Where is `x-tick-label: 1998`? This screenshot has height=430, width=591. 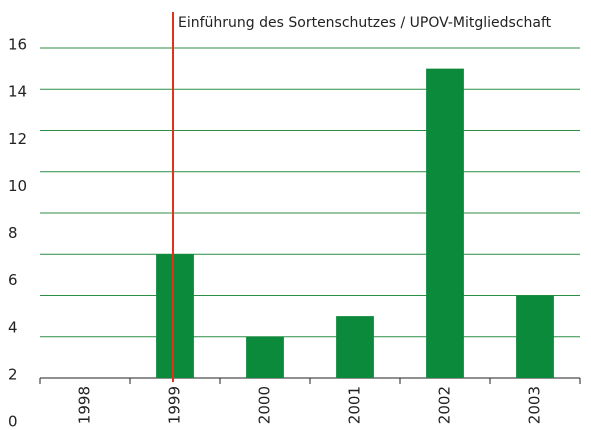
x-tick-label: 1998 is located at coordinates (85, 405).